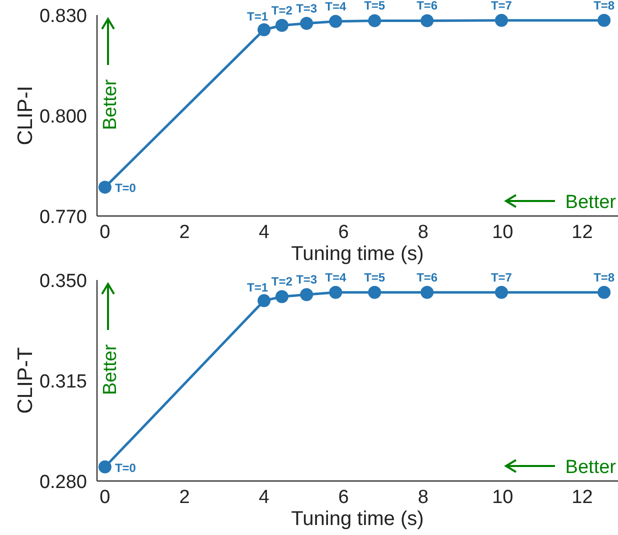 Image resolution: width=618 pixels, height=535 pixels. I want to click on y-tick-label: 0.350, so click(63, 281).